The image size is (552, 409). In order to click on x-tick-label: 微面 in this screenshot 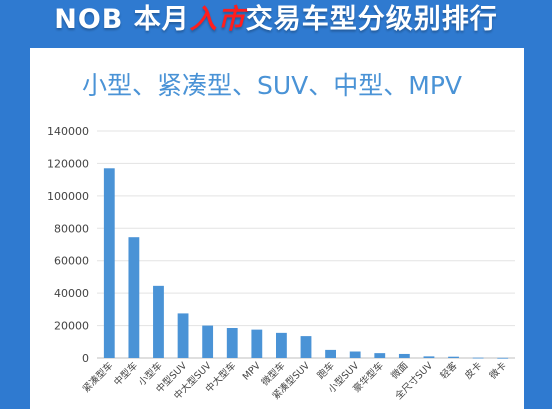, I will do `click(400, 371)`.